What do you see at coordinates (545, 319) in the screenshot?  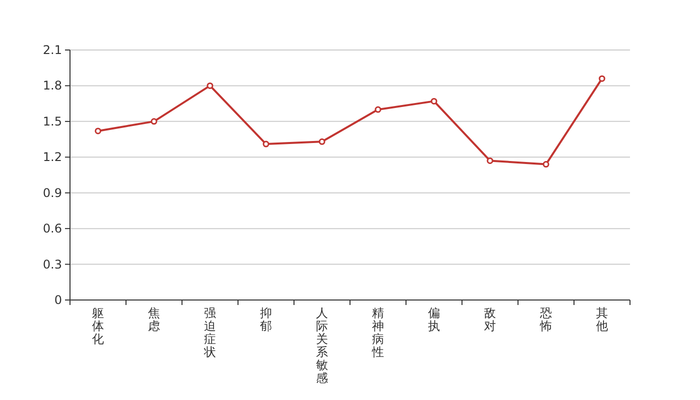 I see `x-tick-label: 恐怖` at bounding box center [545, 319].